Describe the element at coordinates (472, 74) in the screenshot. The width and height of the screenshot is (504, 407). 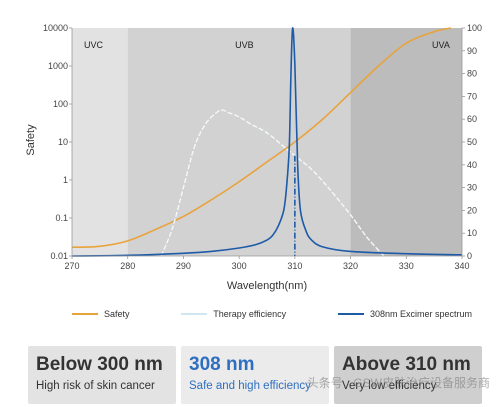
I see `right-tick-label: 80` at that location.